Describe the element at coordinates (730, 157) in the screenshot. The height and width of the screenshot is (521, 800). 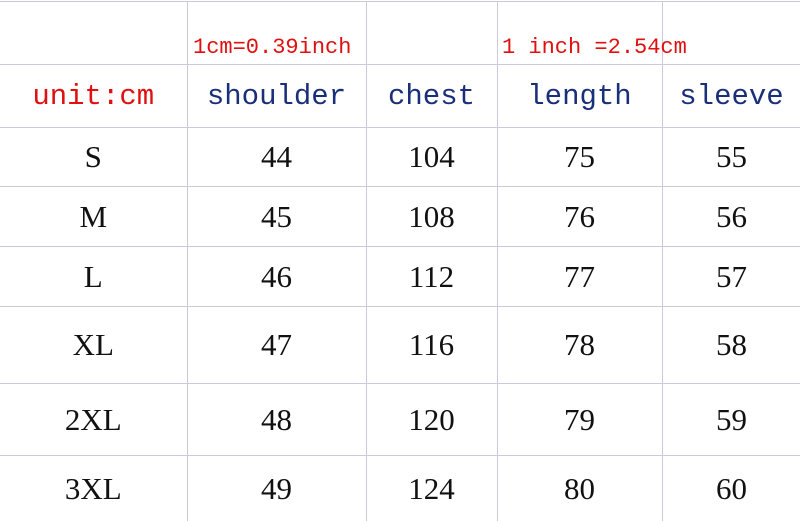
I see `measurement-cell: 55` at that location.